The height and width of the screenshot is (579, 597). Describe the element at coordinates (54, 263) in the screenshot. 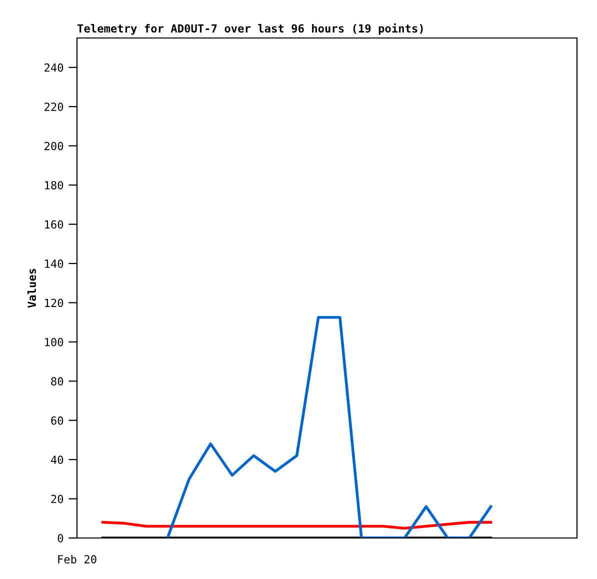

I see `y-tick-label: 140` at that location.